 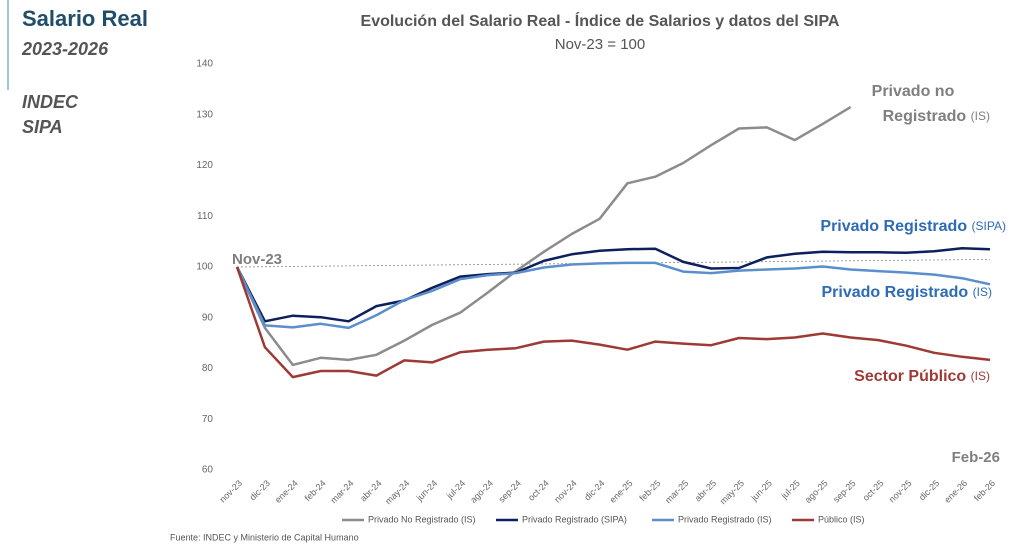 What do you see at coordinates (481, 491) in the screenshot?
I see `x-tick-label: ago-24` at bounding box center [481, 491].